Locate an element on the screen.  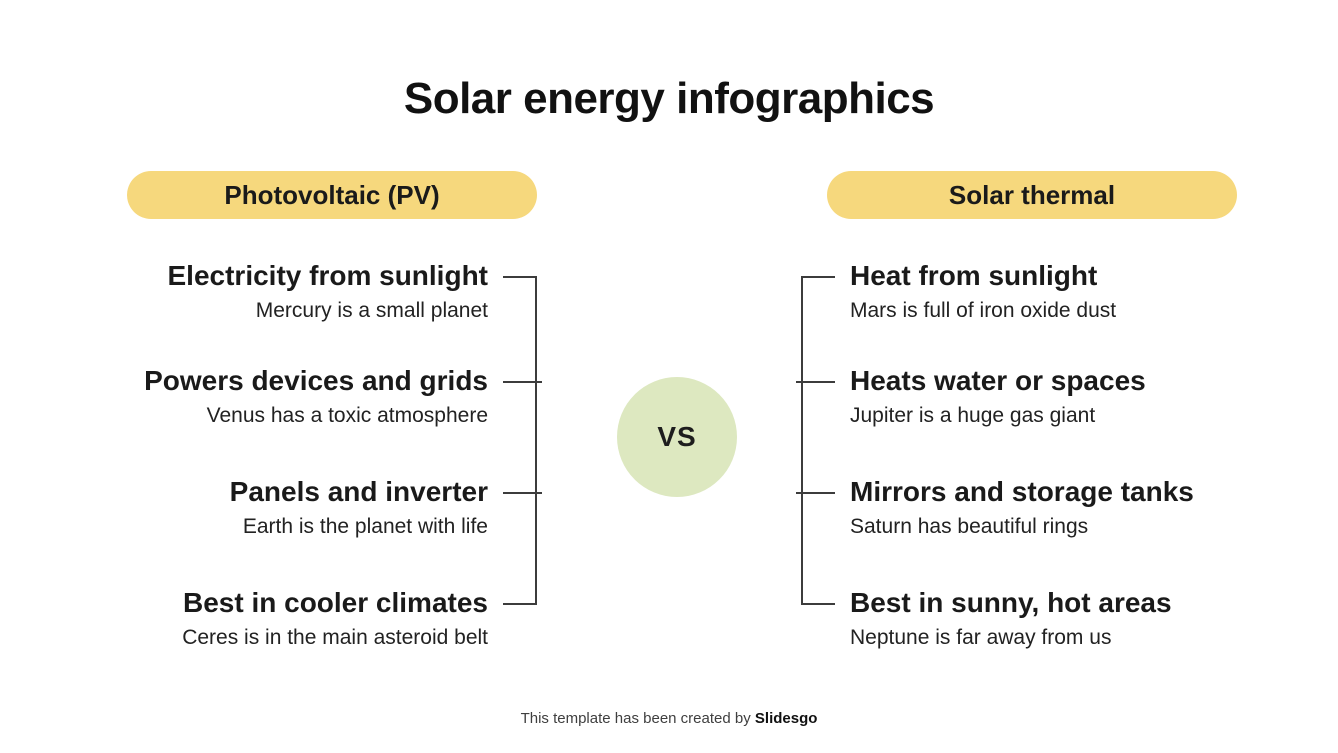
thermal-item-4-title: Best in sunny, hot areas is located at coordinates (1011, 602).